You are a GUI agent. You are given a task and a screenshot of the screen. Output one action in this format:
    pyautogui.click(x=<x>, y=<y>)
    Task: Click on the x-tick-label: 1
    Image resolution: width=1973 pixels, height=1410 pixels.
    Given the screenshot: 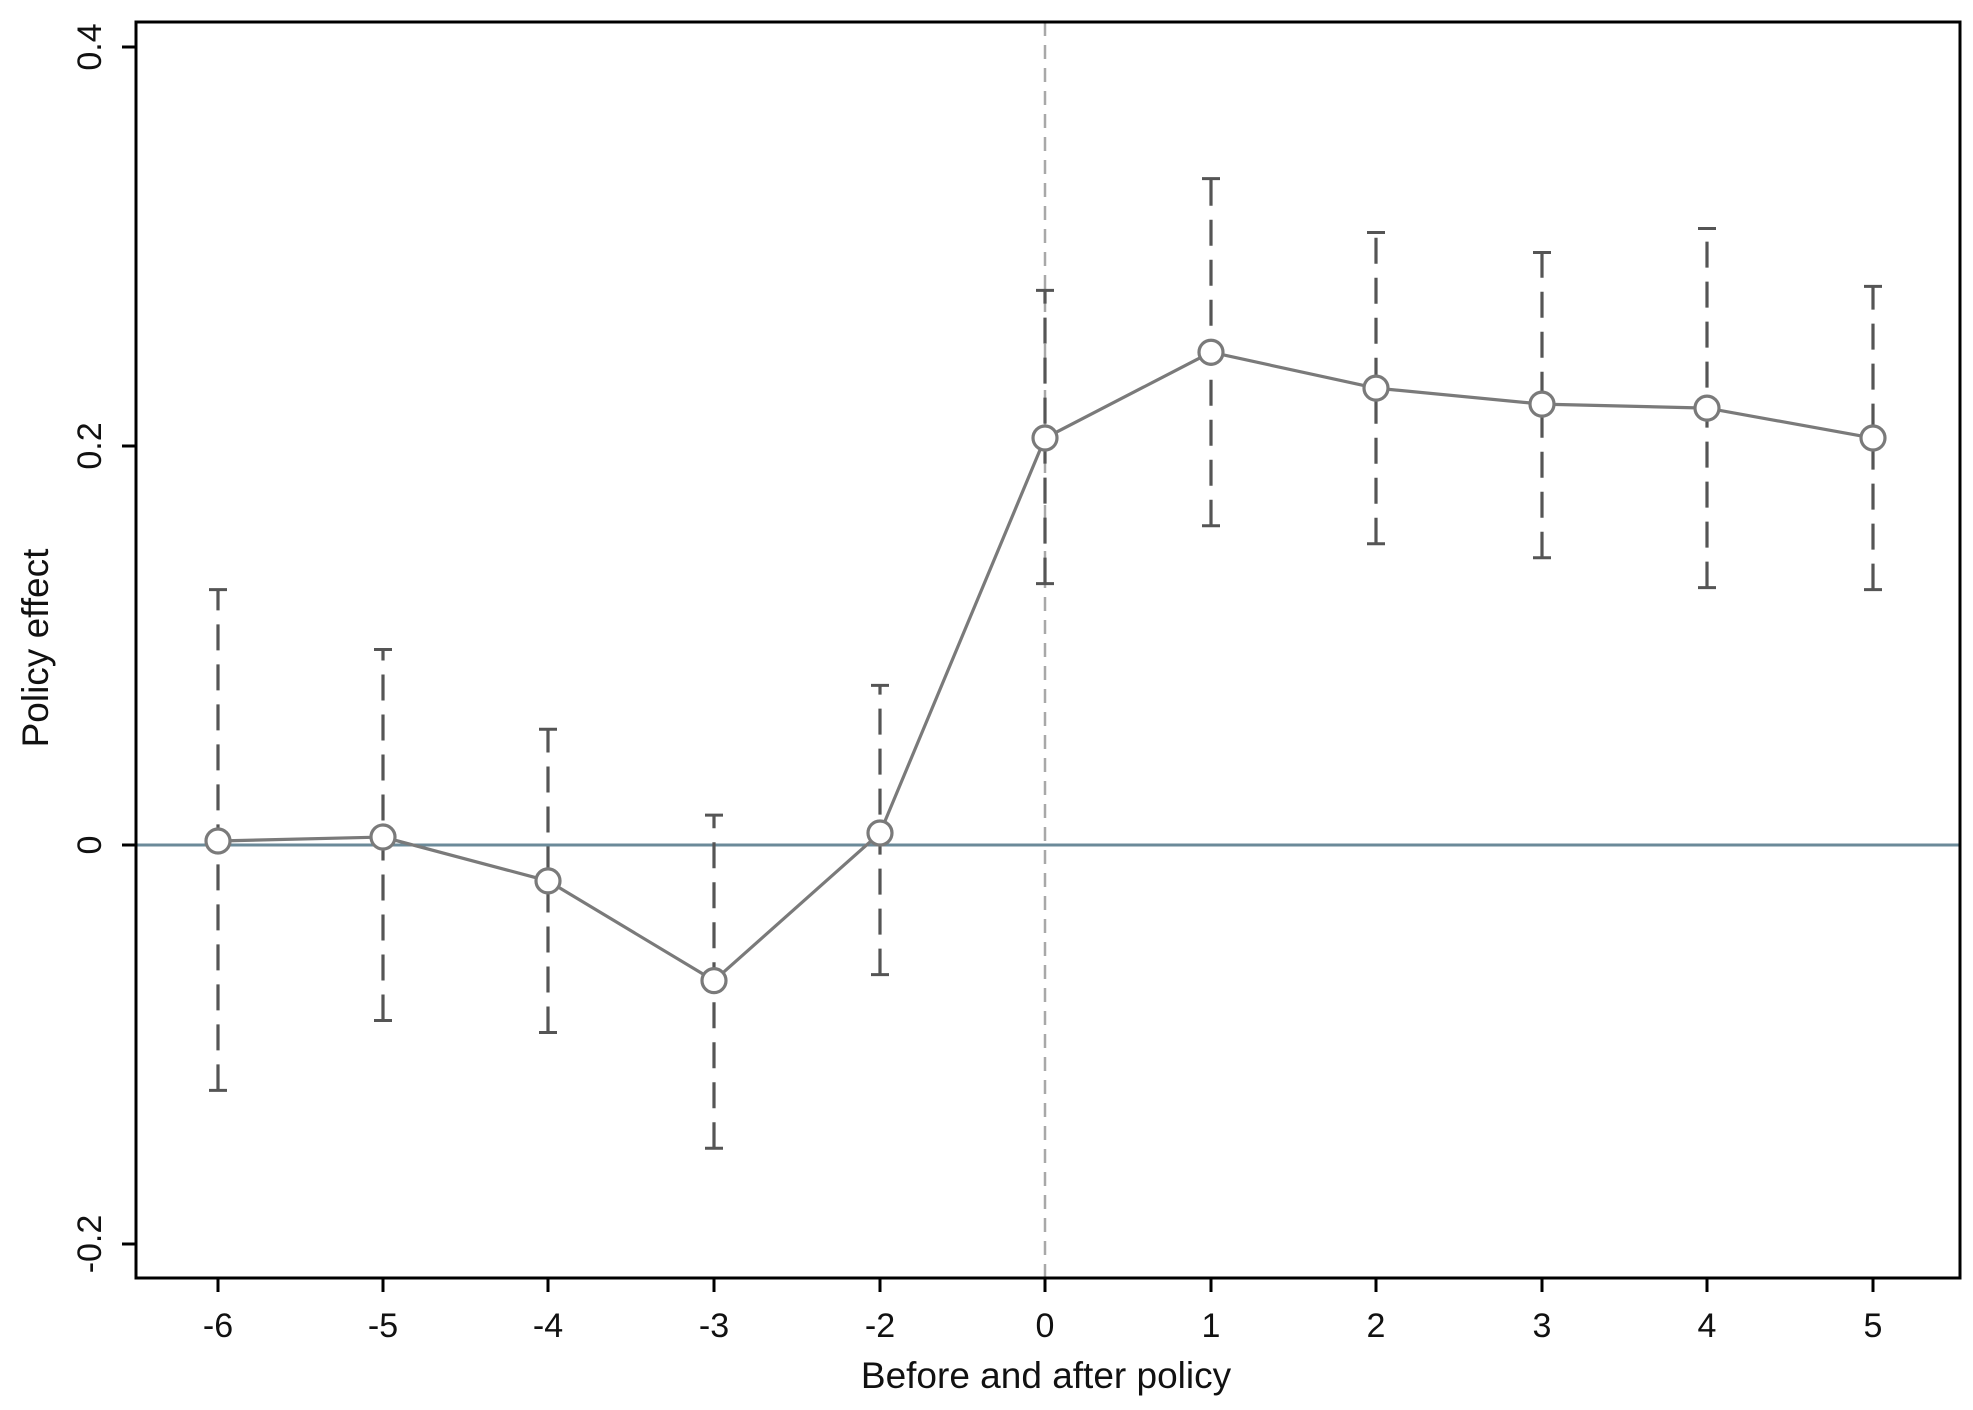 What is the action you would take?
    pyautogui.click(x=1211, y=1326)
    